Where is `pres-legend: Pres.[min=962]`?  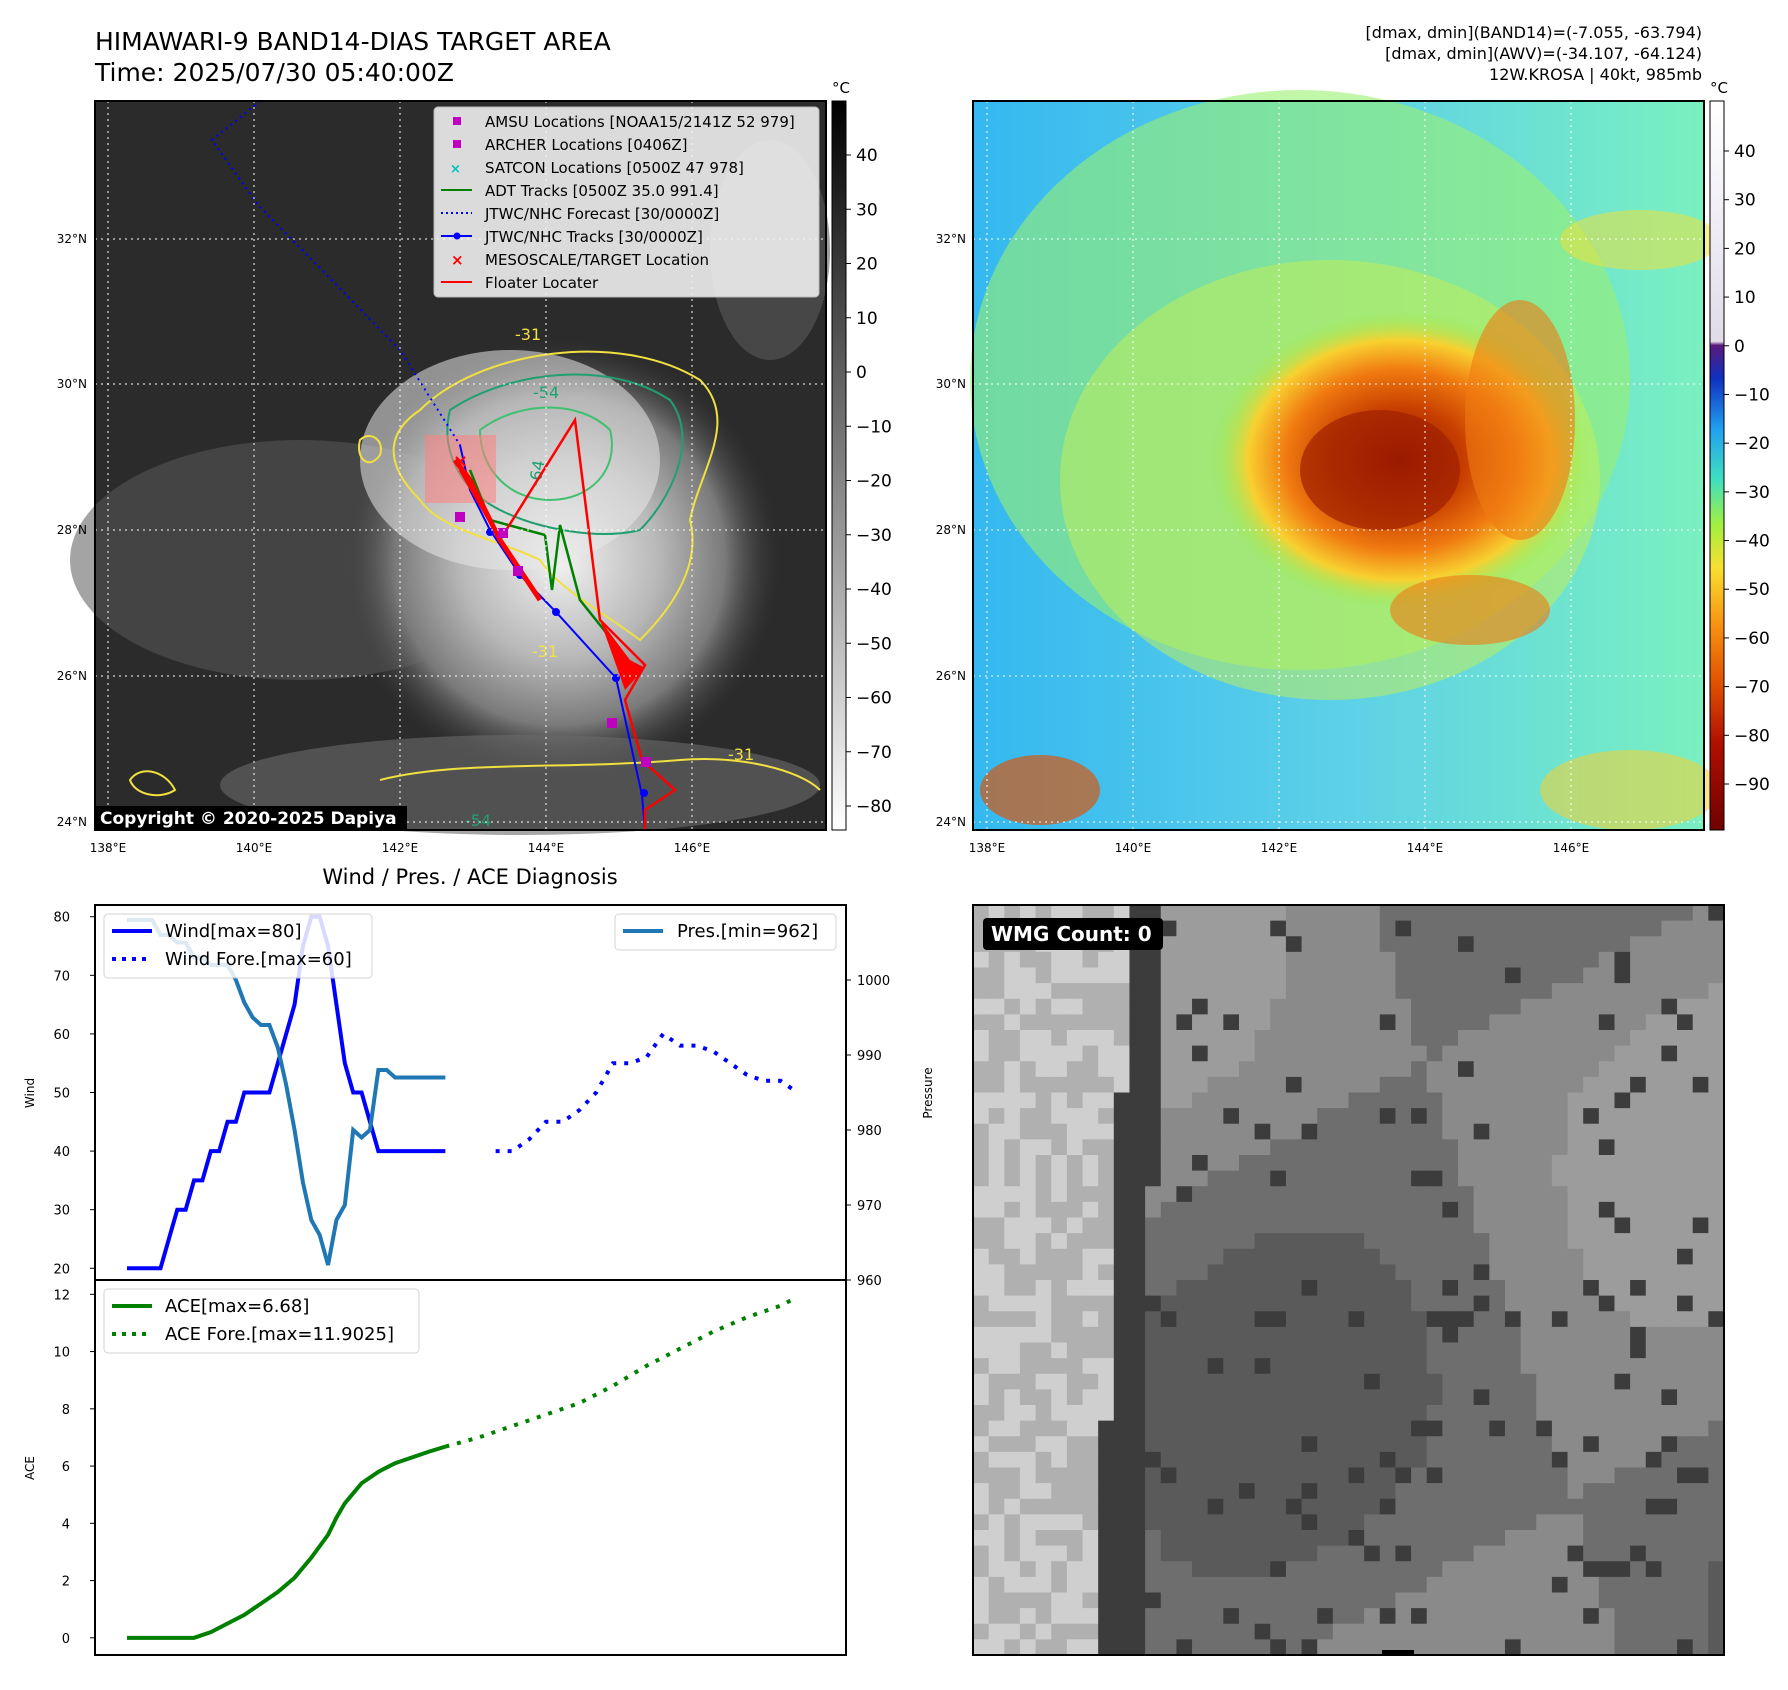
pres-legend: Pres.[min=962] is located at coordinates (725, 932).